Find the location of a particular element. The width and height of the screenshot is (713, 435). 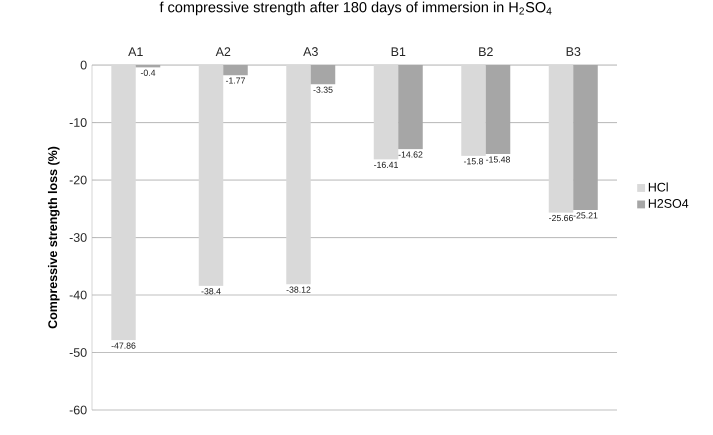

y-tick-label: -10 is located at coordinates (78, 122).